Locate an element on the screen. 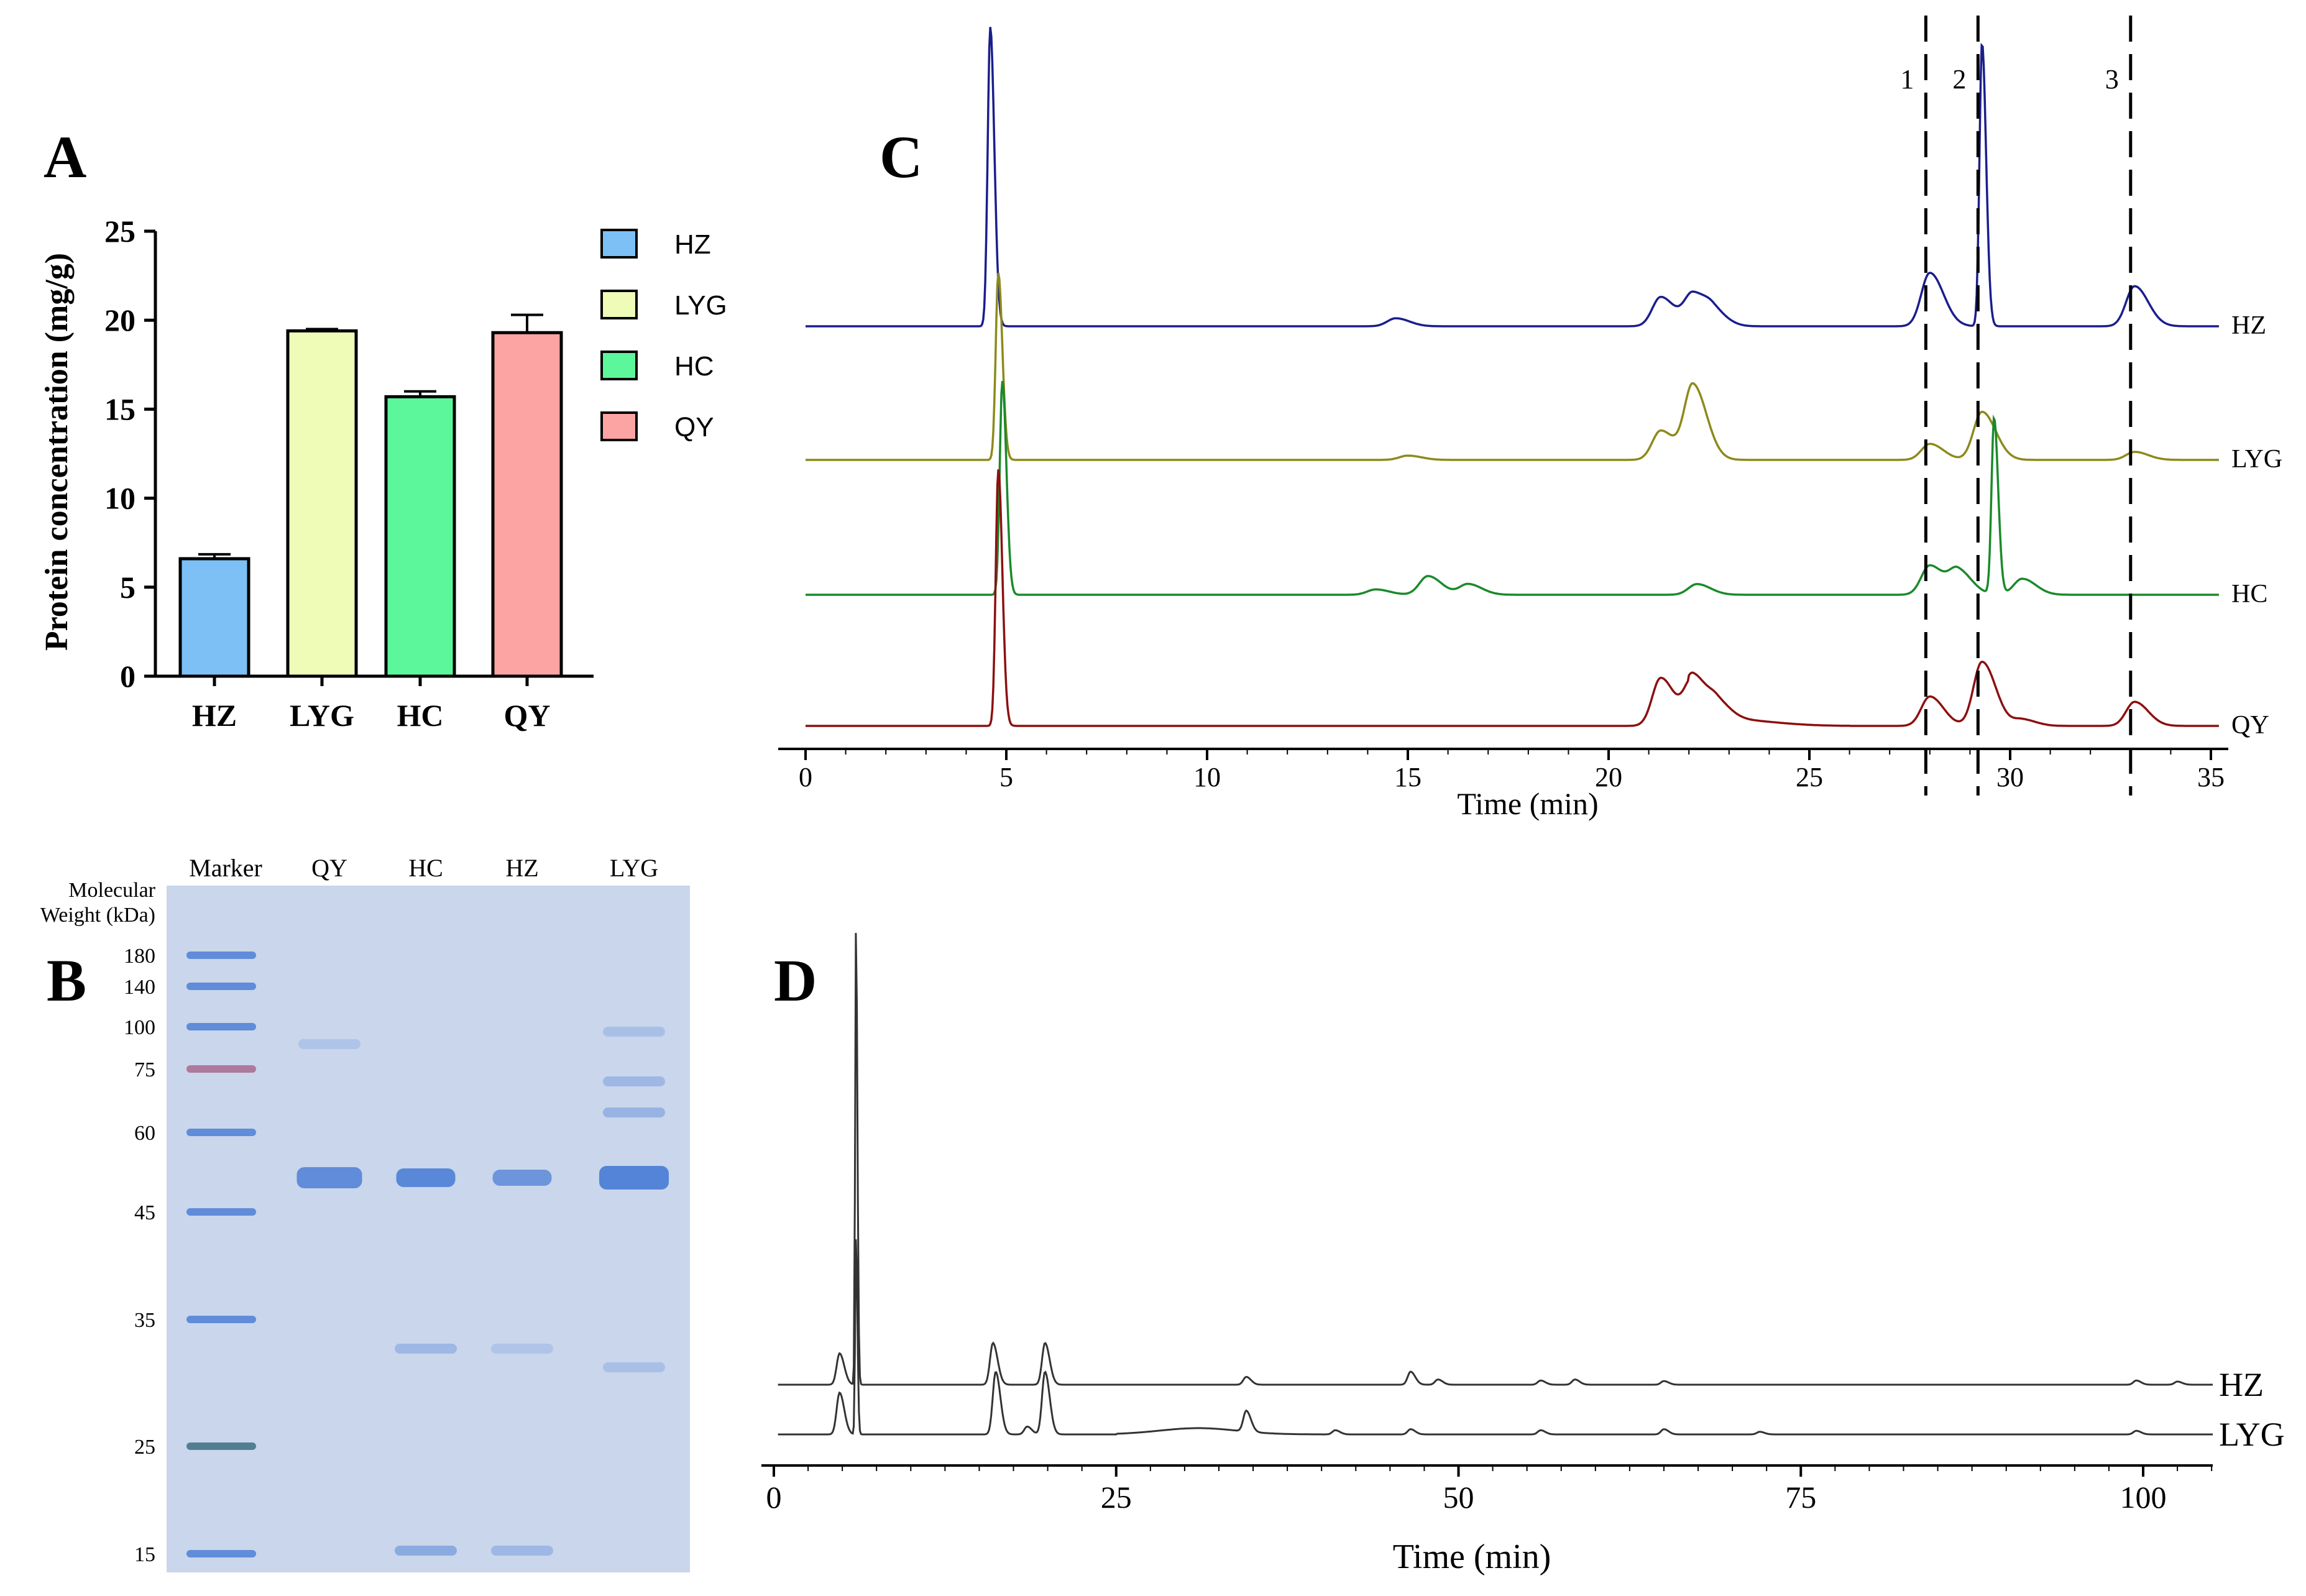 This screenshot has height=1596, width=2306. y-tick-label: 0 is located at coordinates (128, 676).